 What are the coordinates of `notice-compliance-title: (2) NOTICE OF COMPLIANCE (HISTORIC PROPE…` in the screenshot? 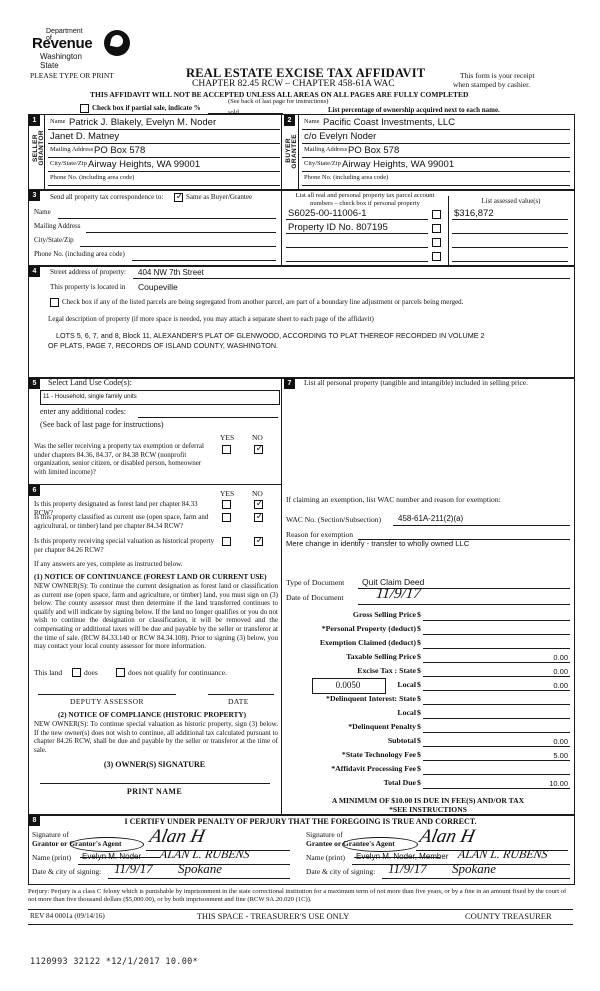 It's located at (152, 714).